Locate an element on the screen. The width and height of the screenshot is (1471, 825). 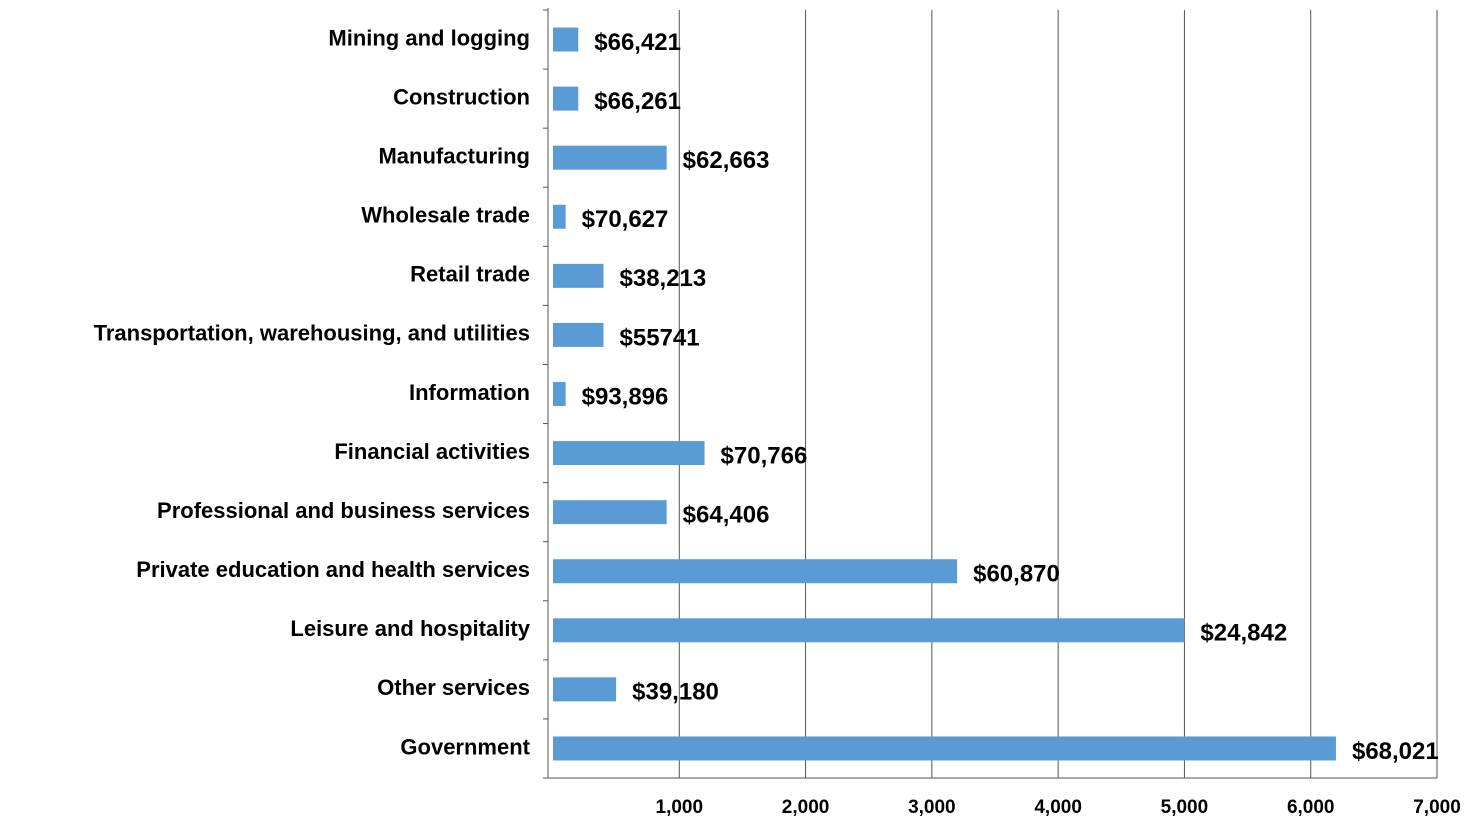
x-tick-label: 5,000 is located at coordinates (1185, 807).